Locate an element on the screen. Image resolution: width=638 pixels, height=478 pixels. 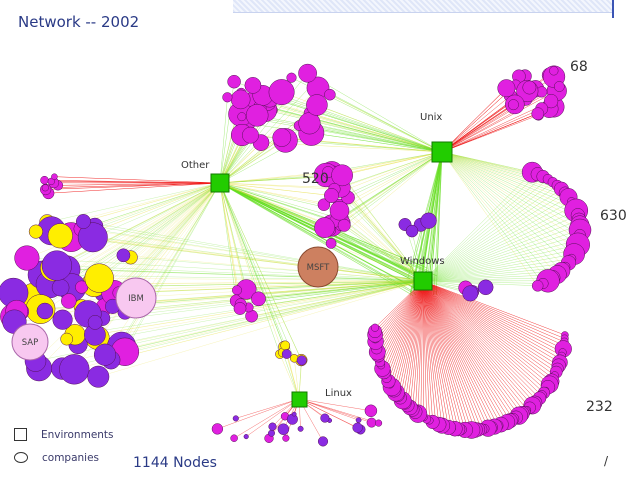
legend: Environments companies is located at coordinates (64, 446).